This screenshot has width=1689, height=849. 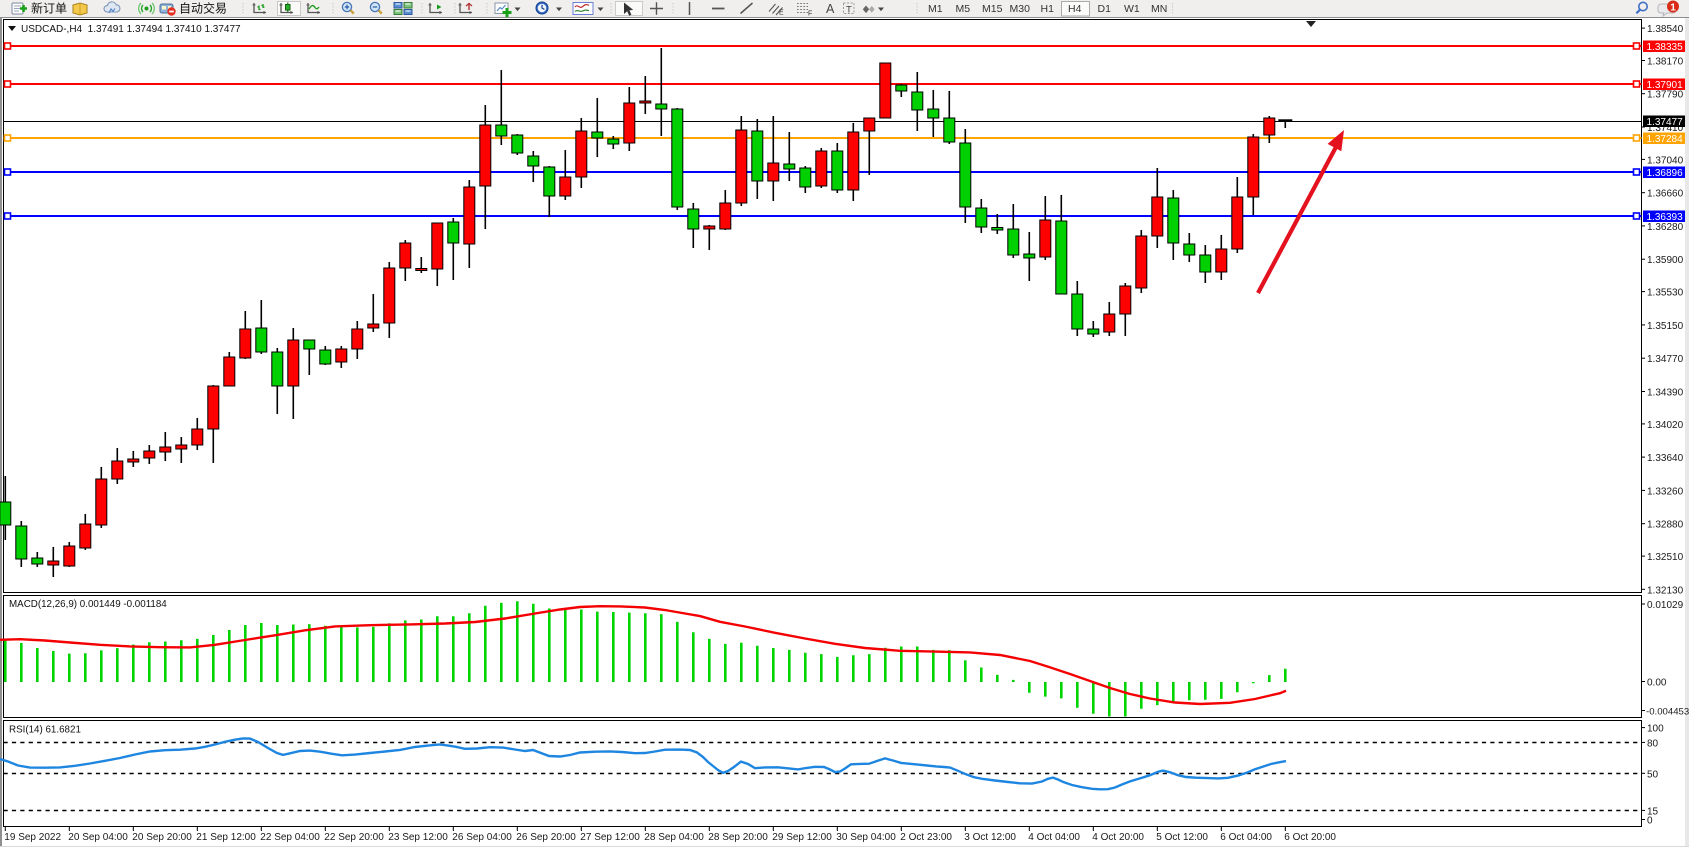 I want to click on svg-text: 26 Sep 20:00, so click(x=546, y=837).